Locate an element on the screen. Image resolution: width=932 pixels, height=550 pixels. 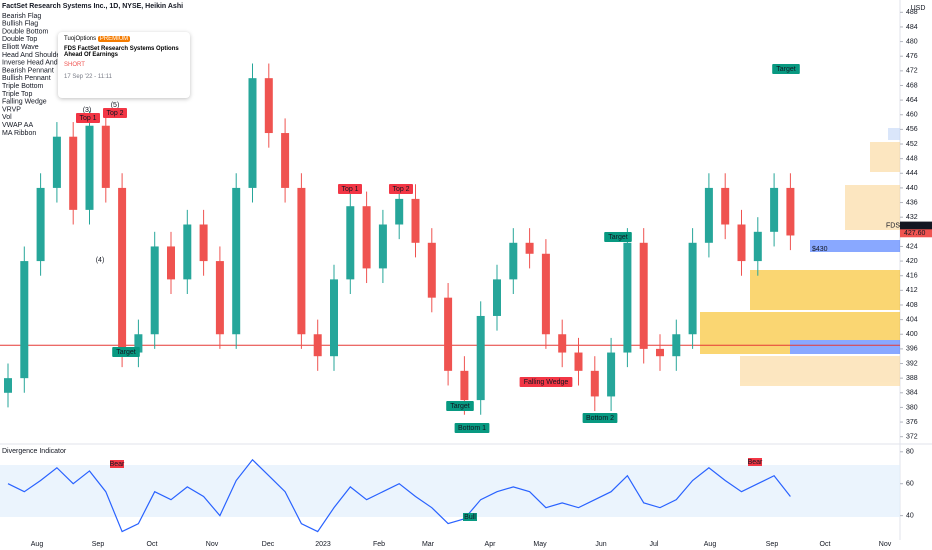
price-label: 427.60 is located at coordinates (915, 233).